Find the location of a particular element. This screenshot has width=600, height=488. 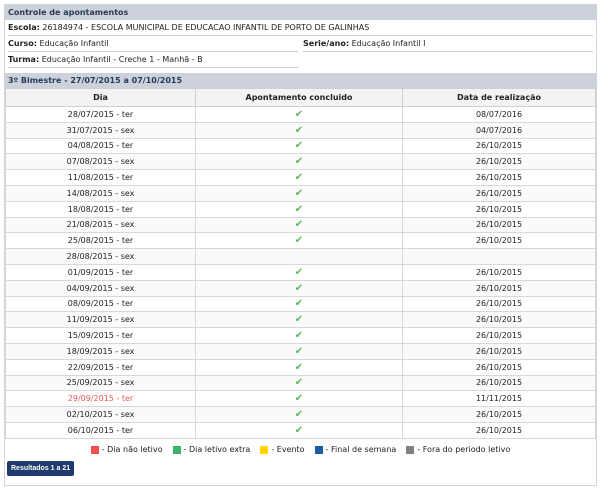

serie-label: Serie/ano: is located at coordinates (326, 43).